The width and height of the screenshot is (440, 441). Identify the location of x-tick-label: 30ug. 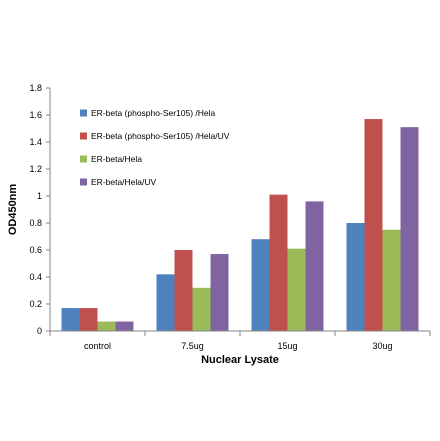
(382, 346).